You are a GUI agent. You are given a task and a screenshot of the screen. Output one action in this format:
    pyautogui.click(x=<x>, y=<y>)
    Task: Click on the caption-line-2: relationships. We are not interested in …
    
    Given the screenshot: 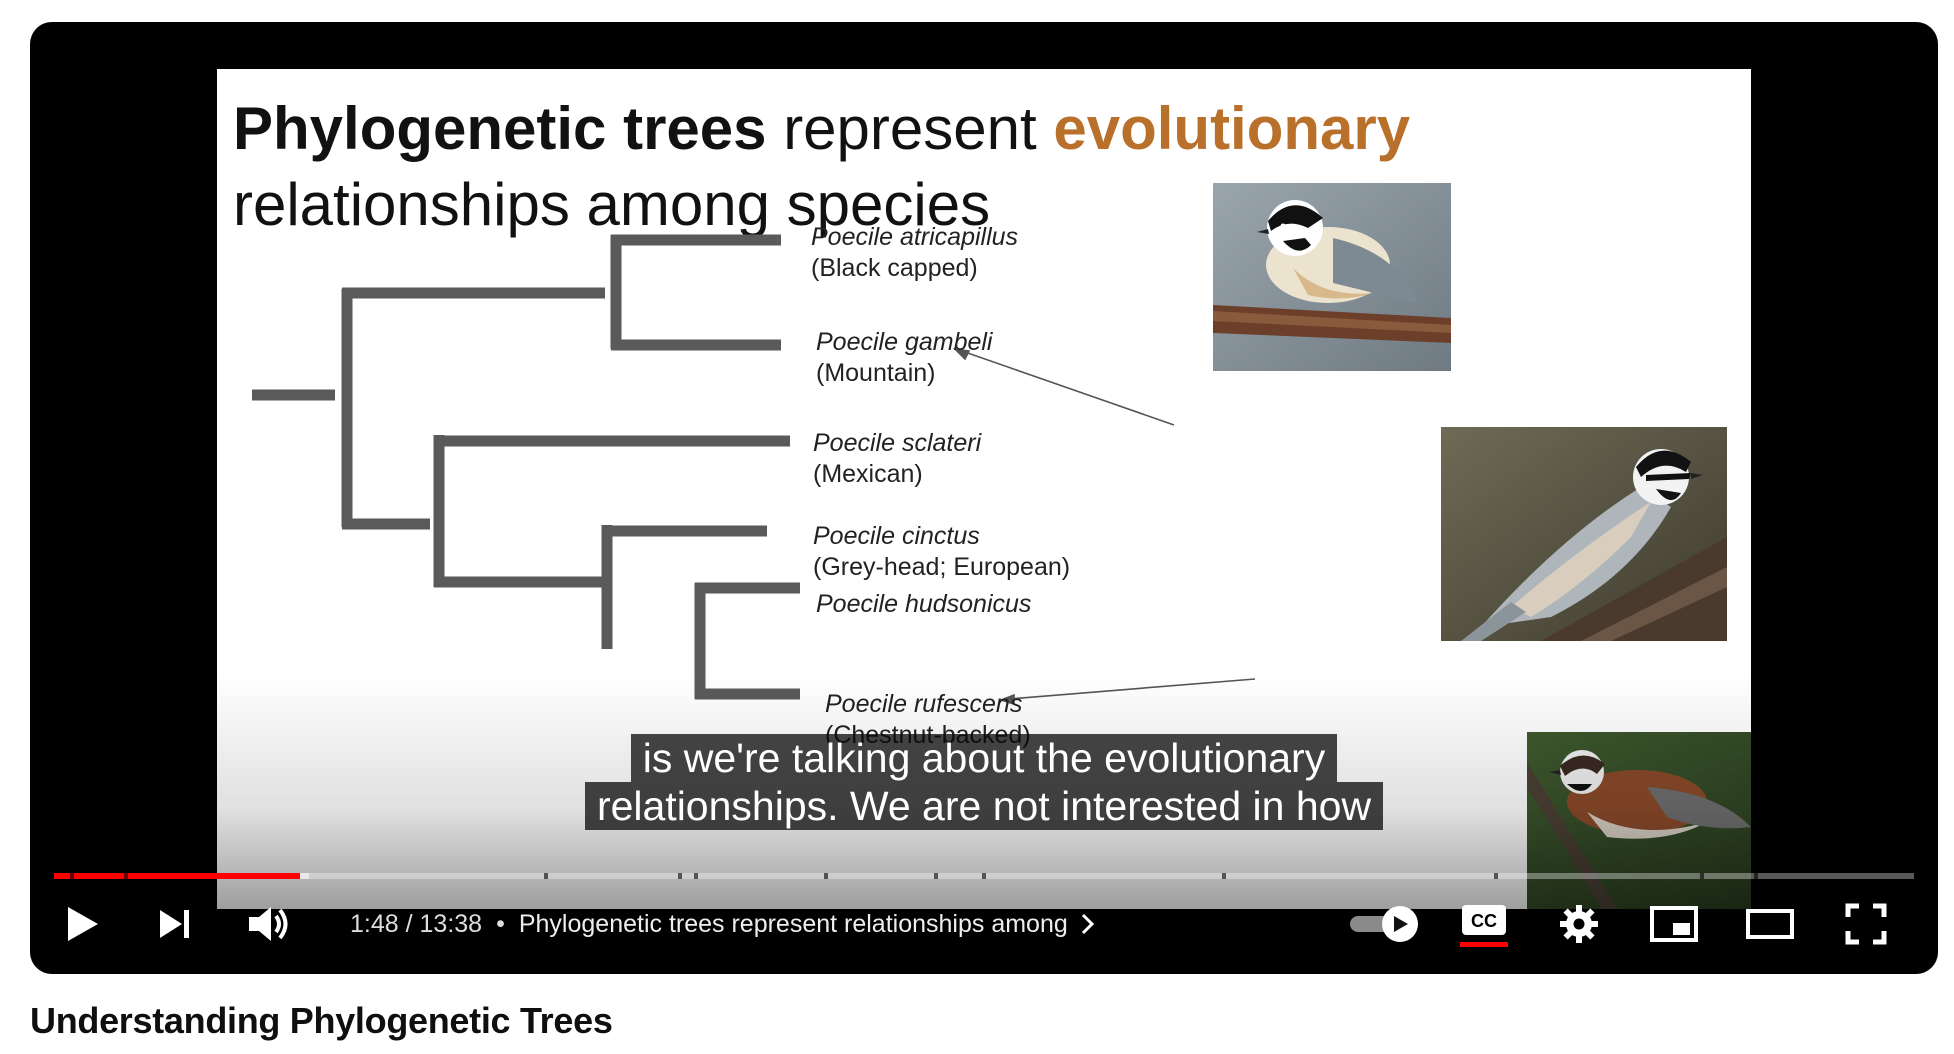 What is the action you would take?
    pyautogui.click(x=984, y=806)
    